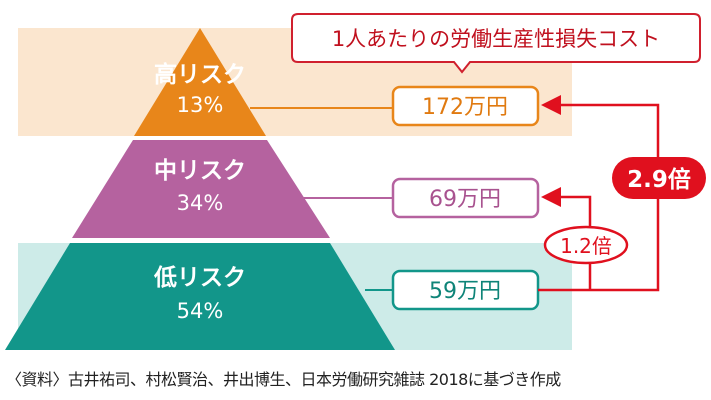  I want to click on low-cost-value: 59万円, so click(465, 291).